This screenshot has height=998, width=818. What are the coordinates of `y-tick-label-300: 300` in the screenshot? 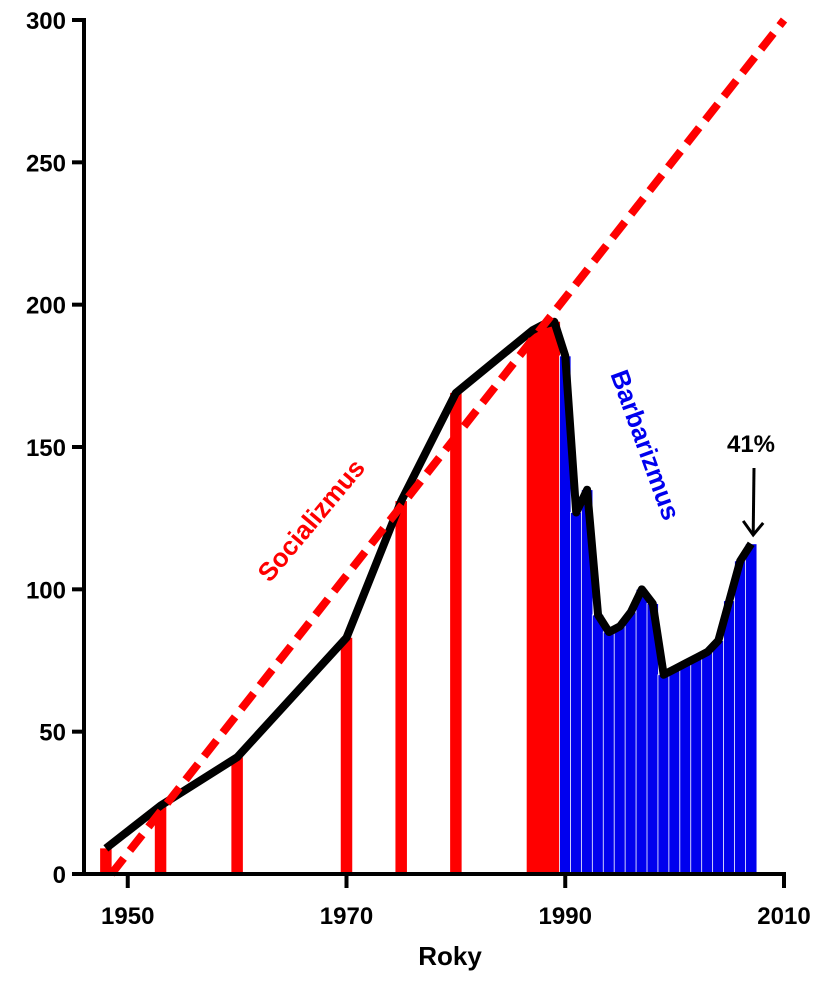 It's located at (46, 21).